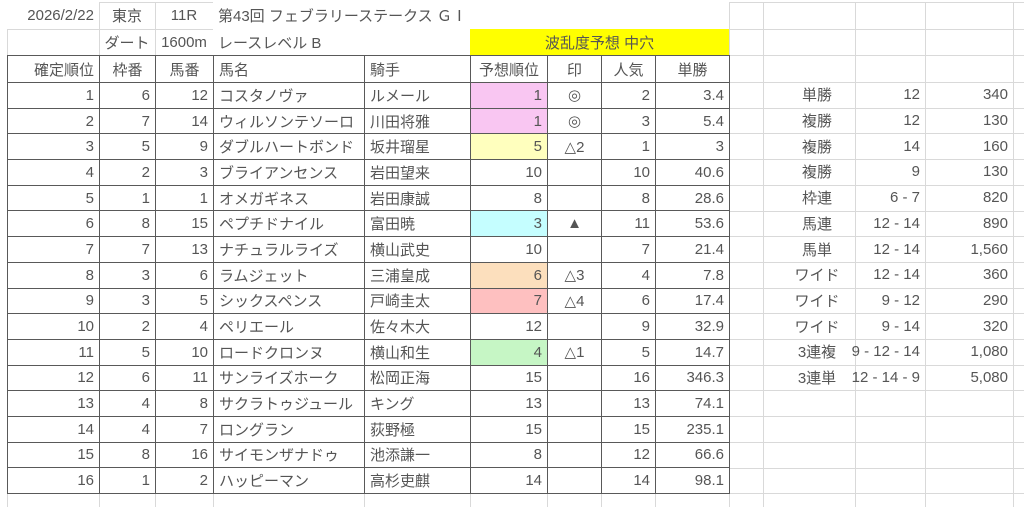  What do you see at coordinates (127, 43) in the screenshot?
I see `surface-cell: ダート` at bounding box center [127, 43].